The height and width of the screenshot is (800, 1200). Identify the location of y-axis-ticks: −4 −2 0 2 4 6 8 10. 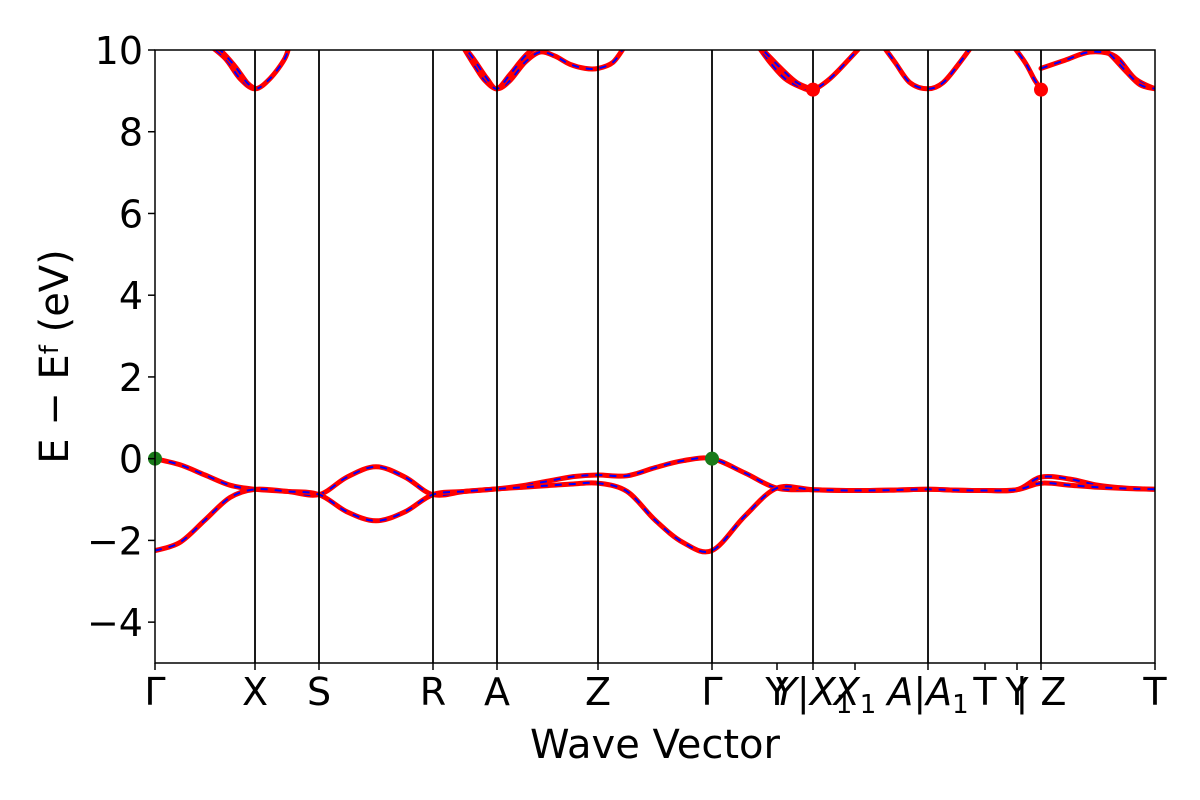
(121, 337).